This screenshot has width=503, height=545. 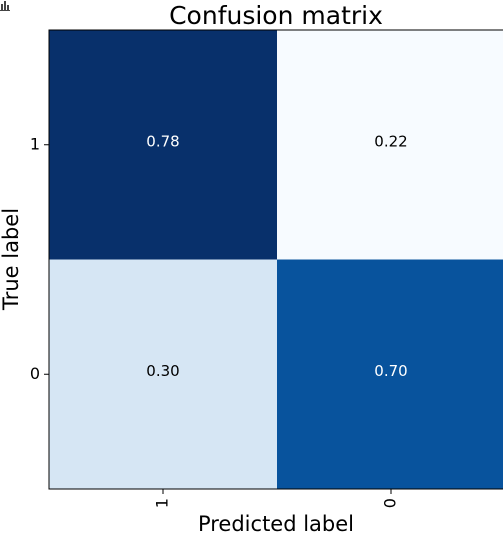 I want to click on x-tick-label-0: 0, so click(x=390, y=503).